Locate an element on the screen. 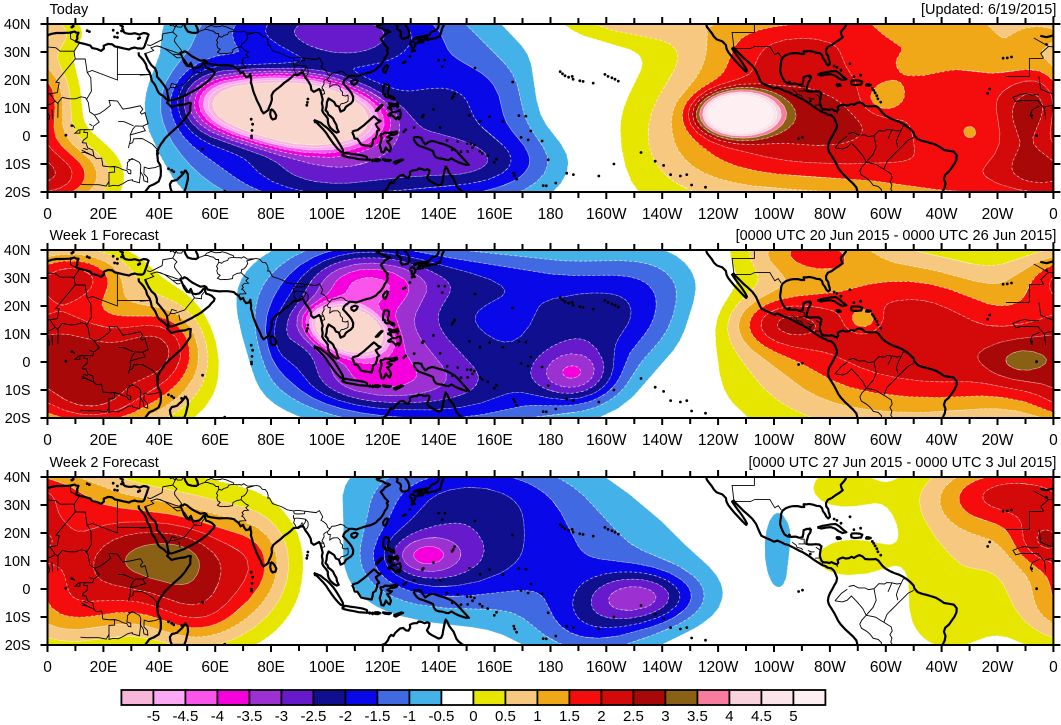 The height and width of the screenshot is (725, 1061). svg-text: [Updated: 6/19/2015] is located at coordinates (988, 10).